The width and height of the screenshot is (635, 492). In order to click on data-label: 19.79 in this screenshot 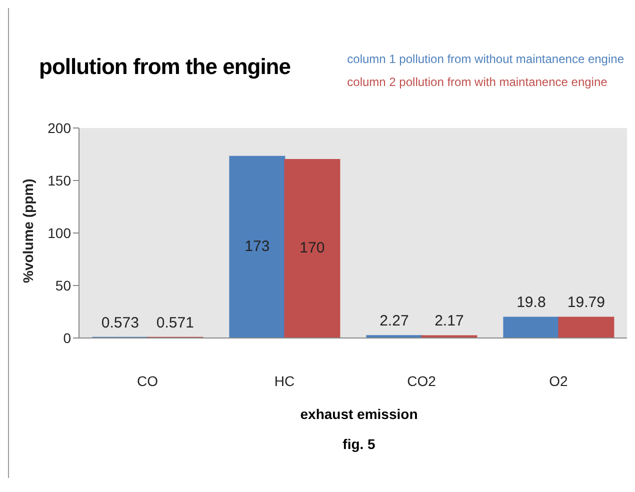, I will do `click(586, 303)`.